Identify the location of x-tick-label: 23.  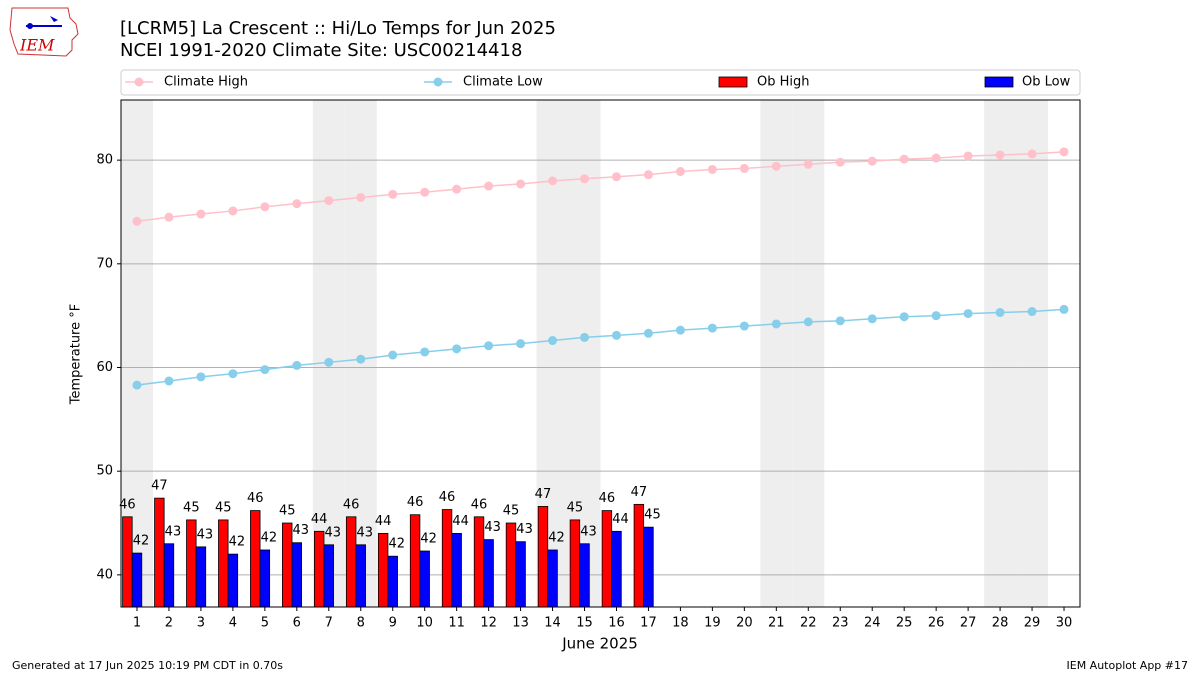
(840, 623).